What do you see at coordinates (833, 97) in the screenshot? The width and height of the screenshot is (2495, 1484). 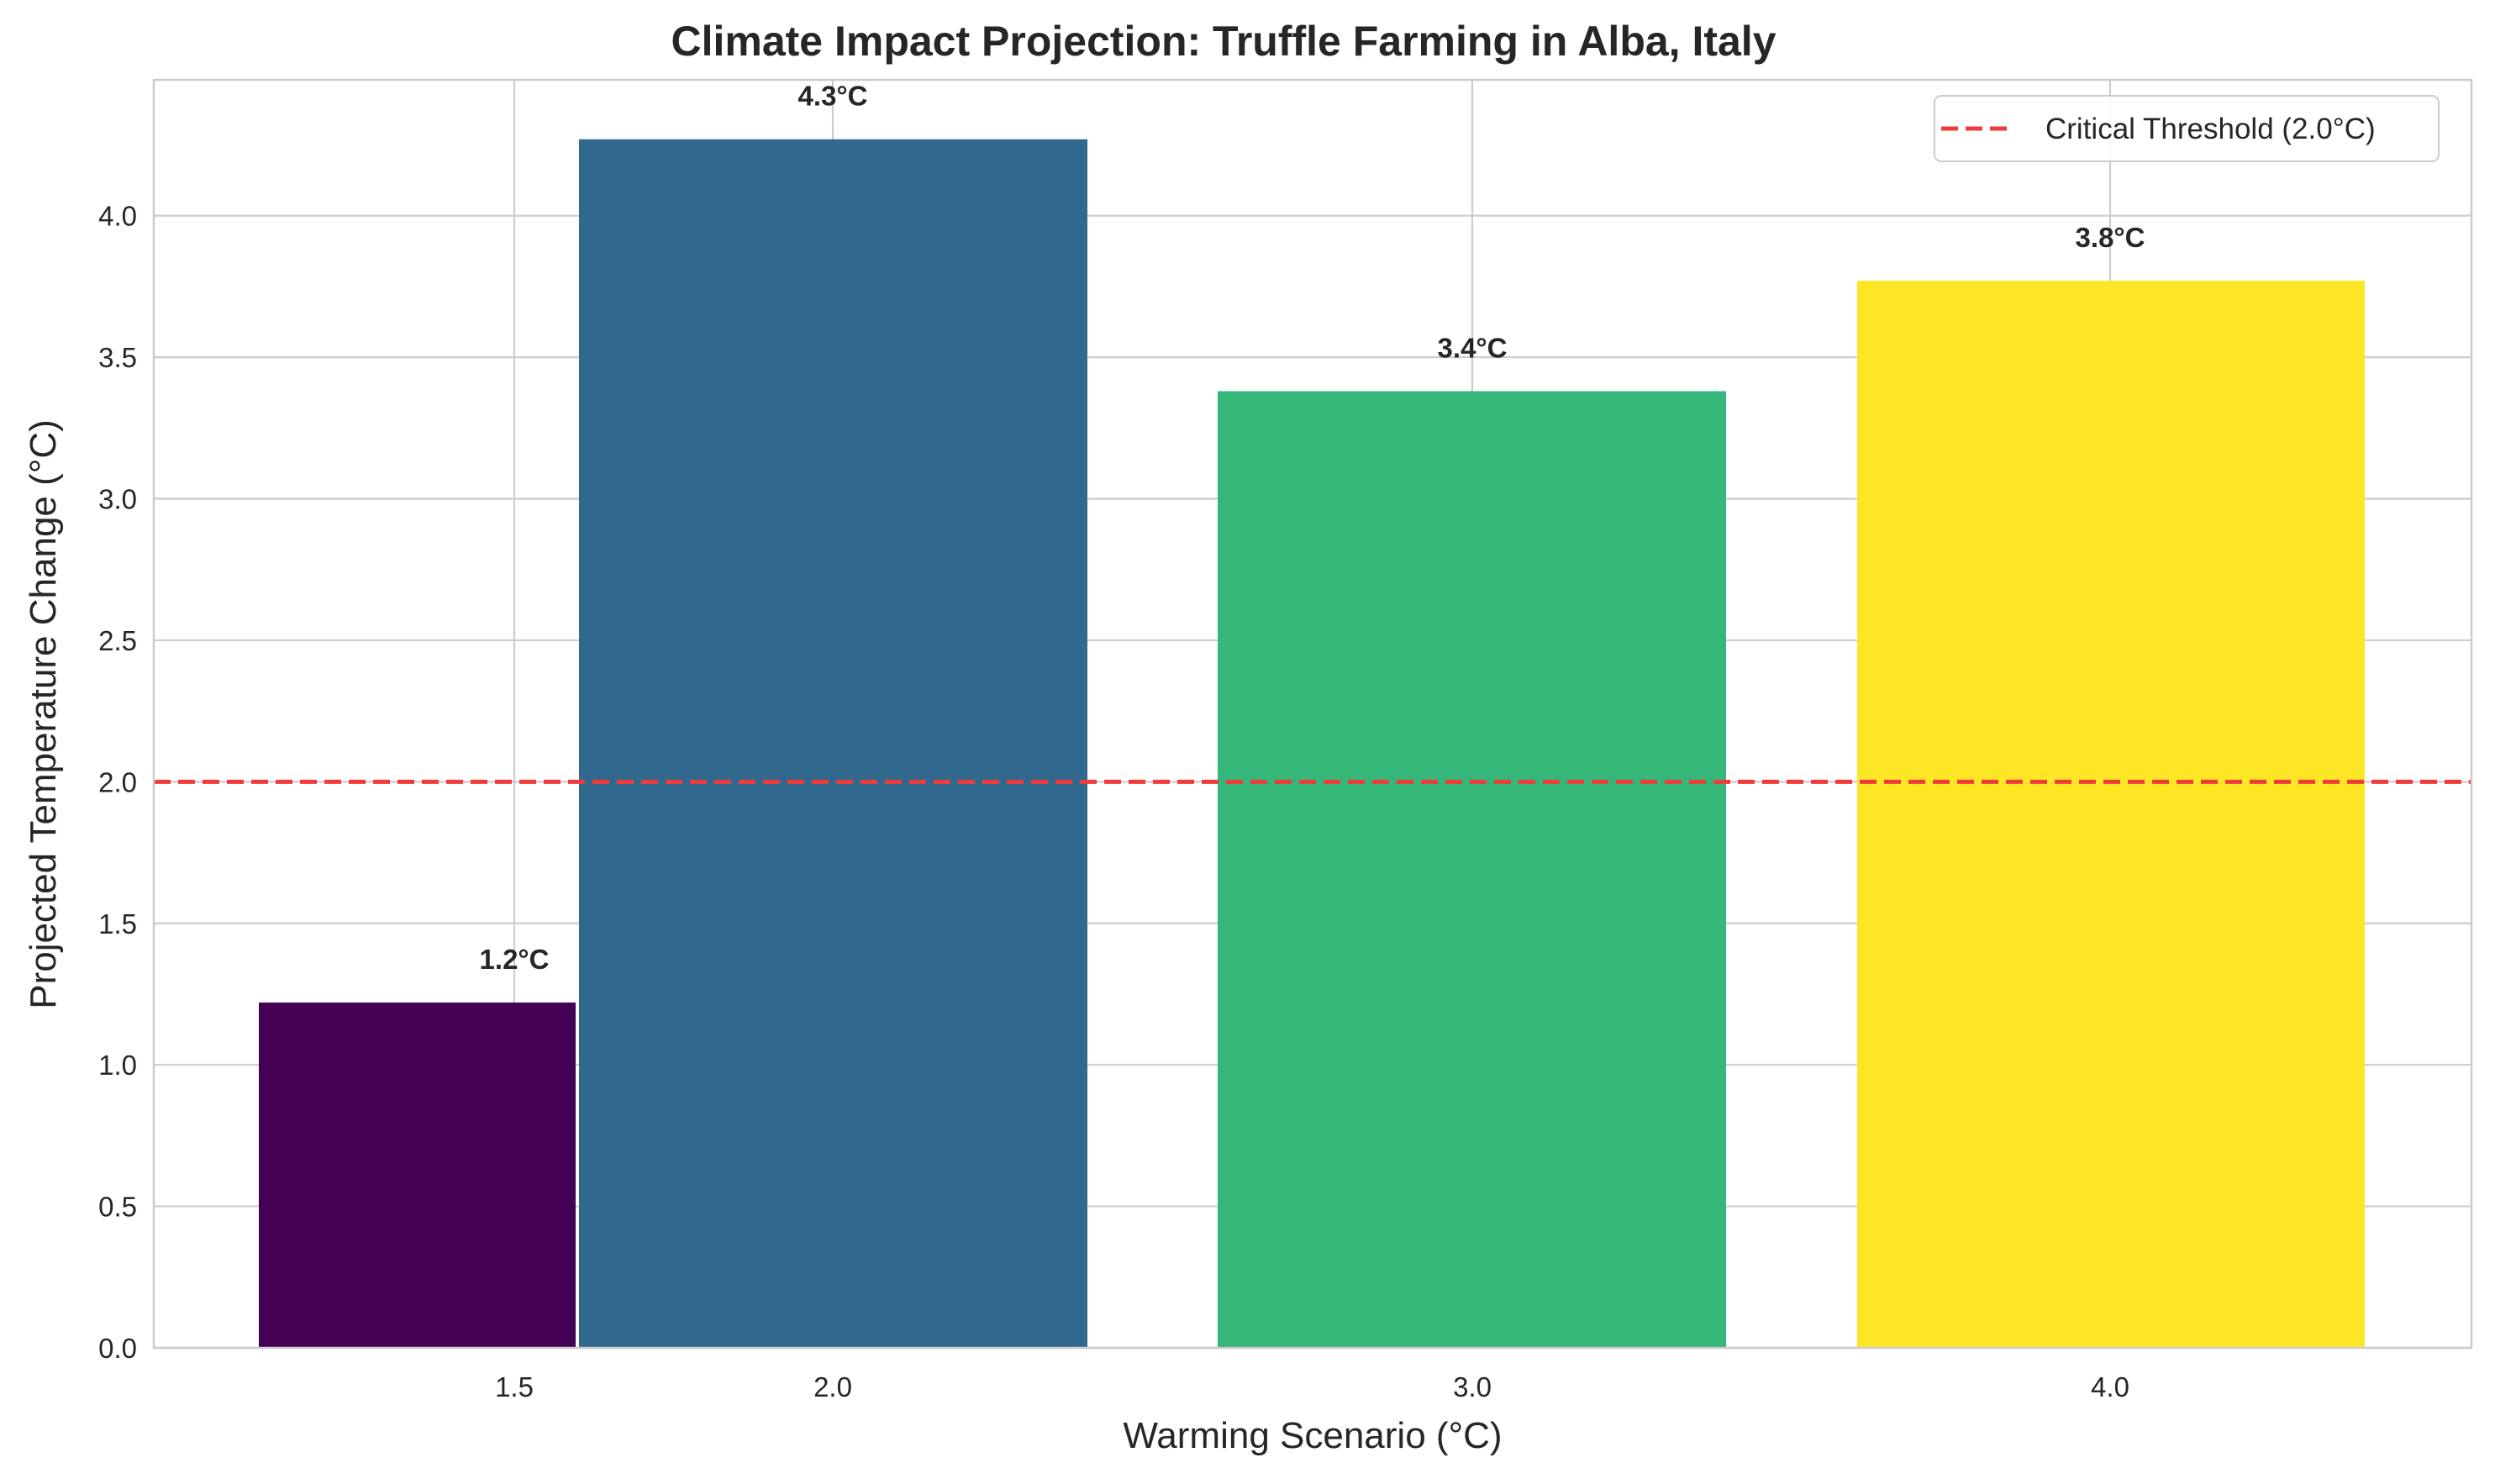 I see `bar-value-label: 4.3°C` at bounding box center [833, 97].